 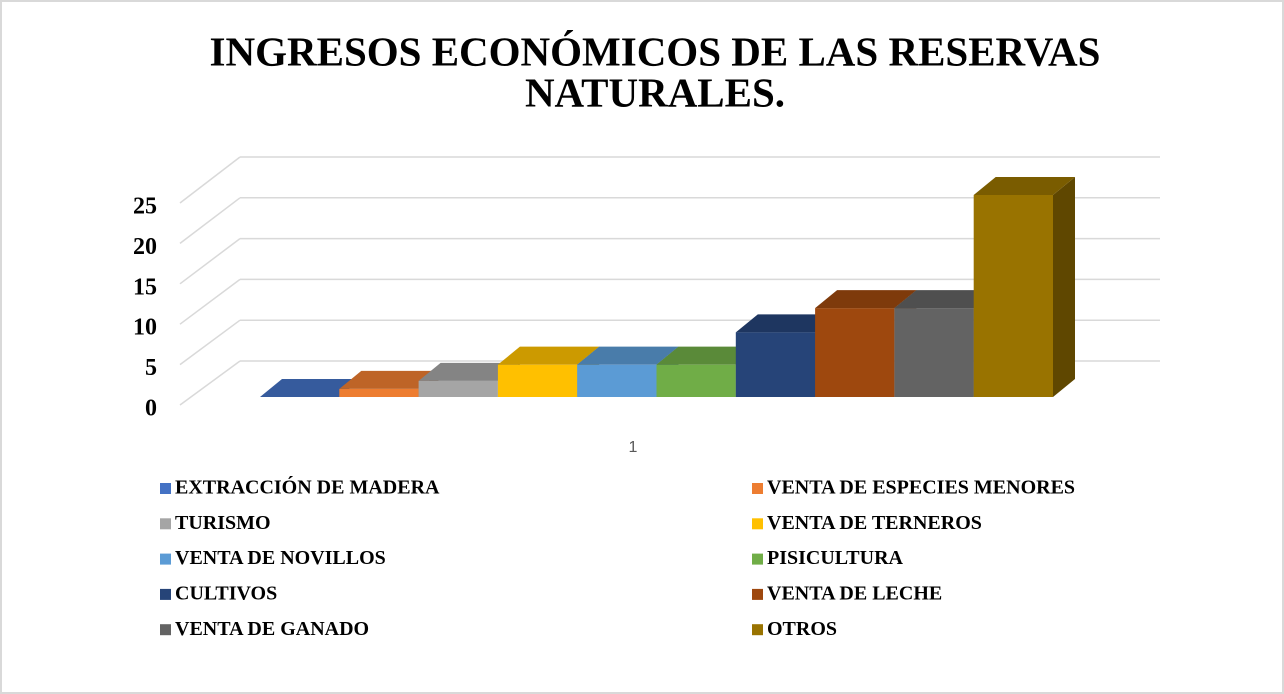 I want to click on x-tick-label: 1, so click(x=633, y=447).